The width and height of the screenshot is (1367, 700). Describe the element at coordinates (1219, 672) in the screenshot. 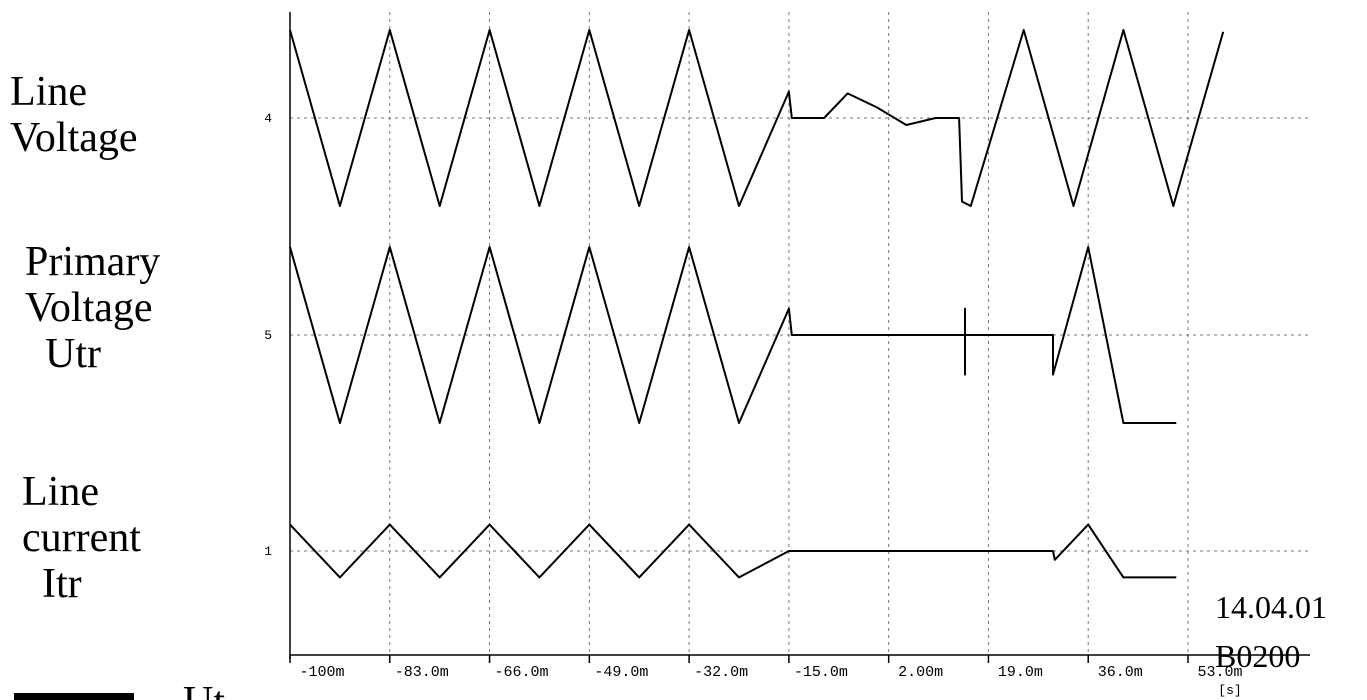

I see `x-tick-label: 53.0m` at that location.